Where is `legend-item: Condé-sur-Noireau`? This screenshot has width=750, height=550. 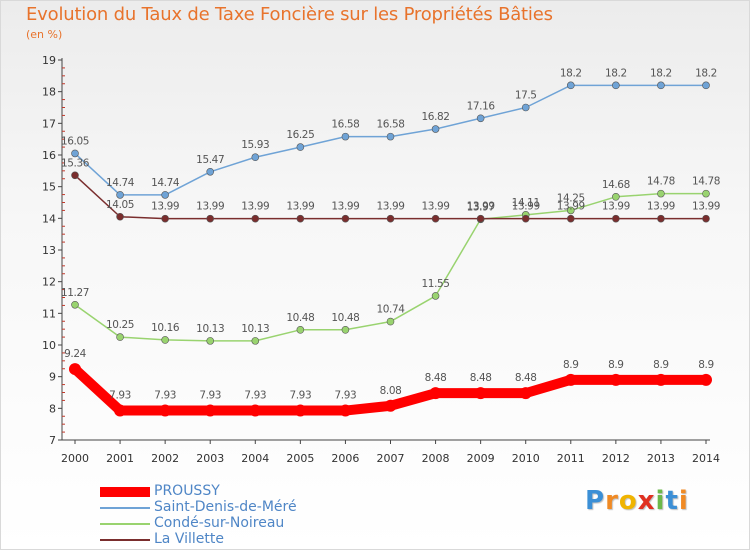
legend-item: Condé-sur-Noireau is located at coordinates (230, 523).